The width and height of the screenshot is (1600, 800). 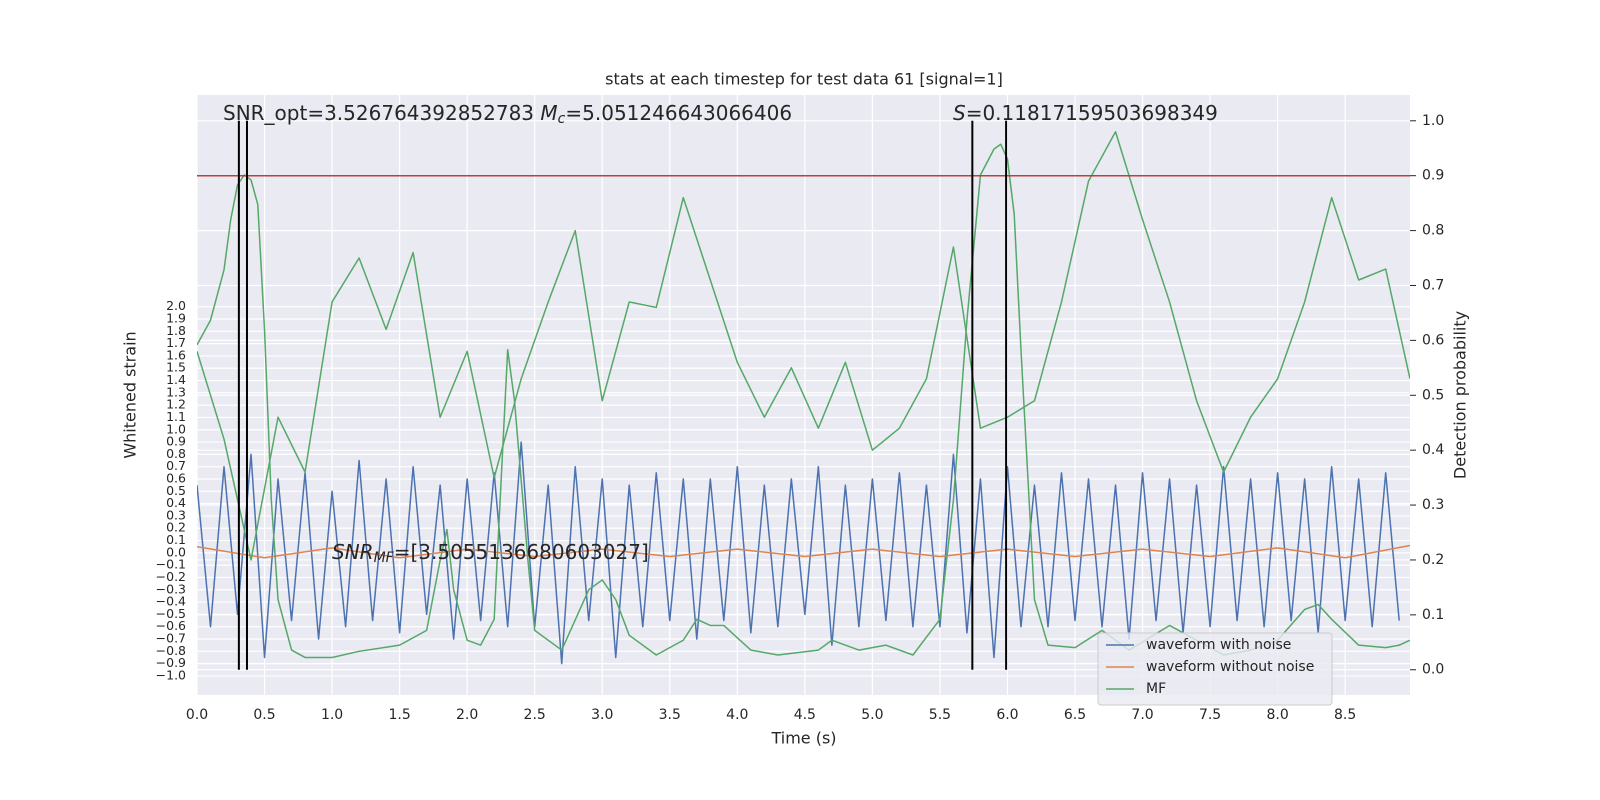 What do you see at coordinates (1433, 176) in the screenshot?
I see `y2-tick-label: 0.9` at bounding box center [1433, 176].